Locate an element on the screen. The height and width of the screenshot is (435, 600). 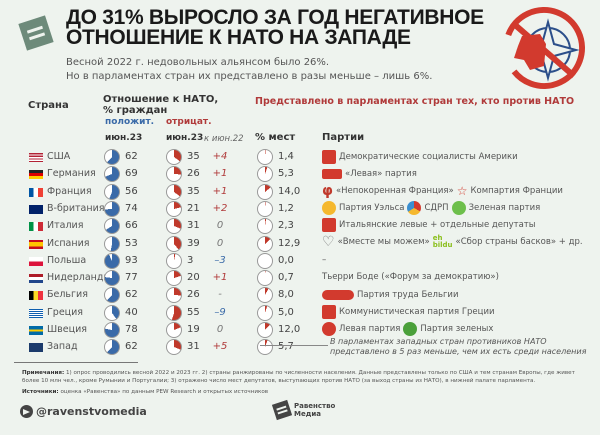
negative-value: 3 is located at coordinates (190, 260).